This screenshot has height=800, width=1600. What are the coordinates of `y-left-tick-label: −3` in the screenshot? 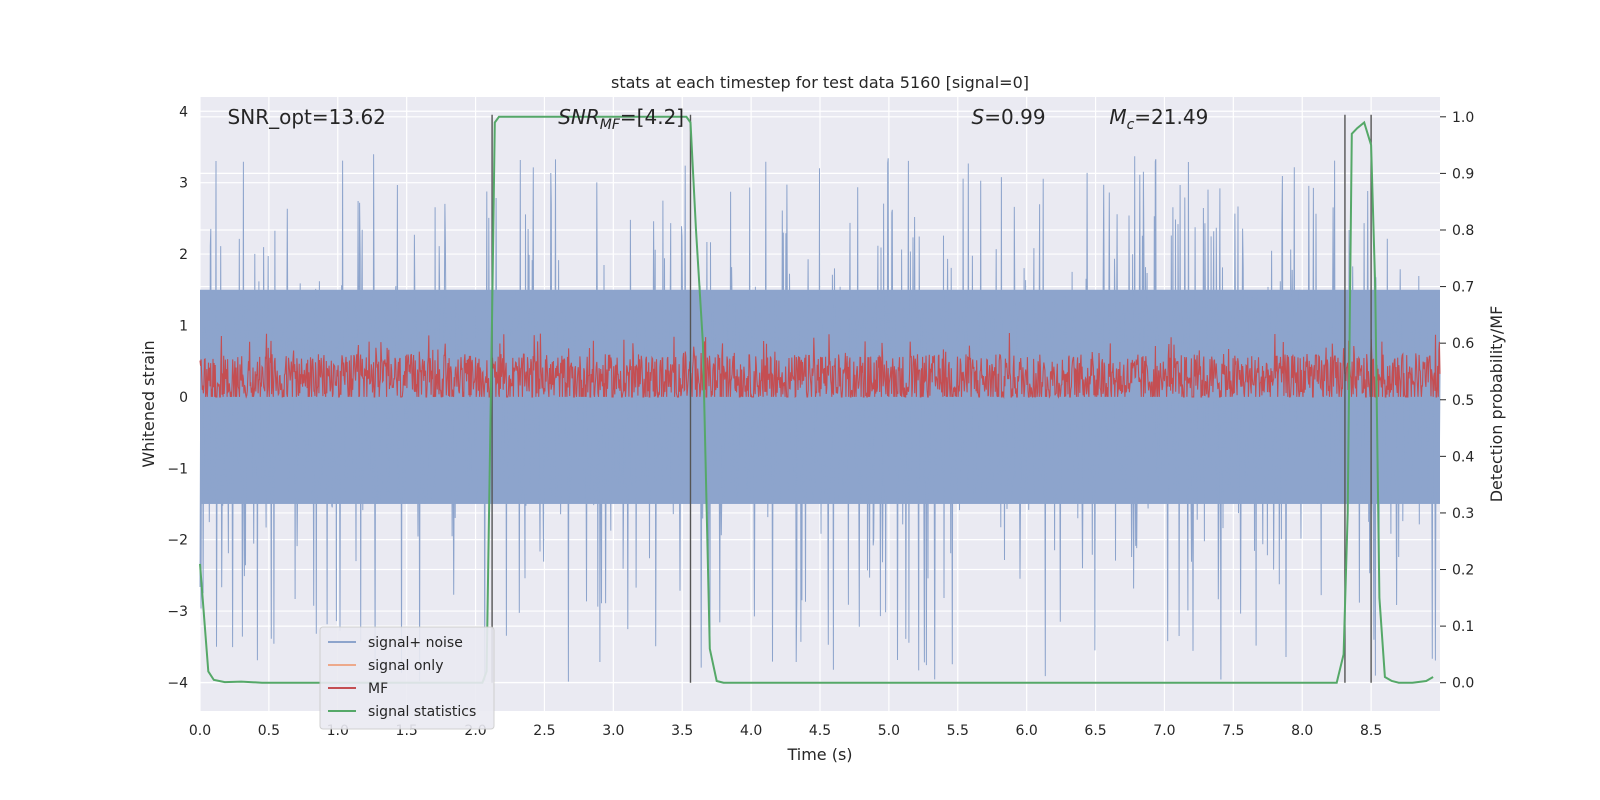 It's located at (177, 612).